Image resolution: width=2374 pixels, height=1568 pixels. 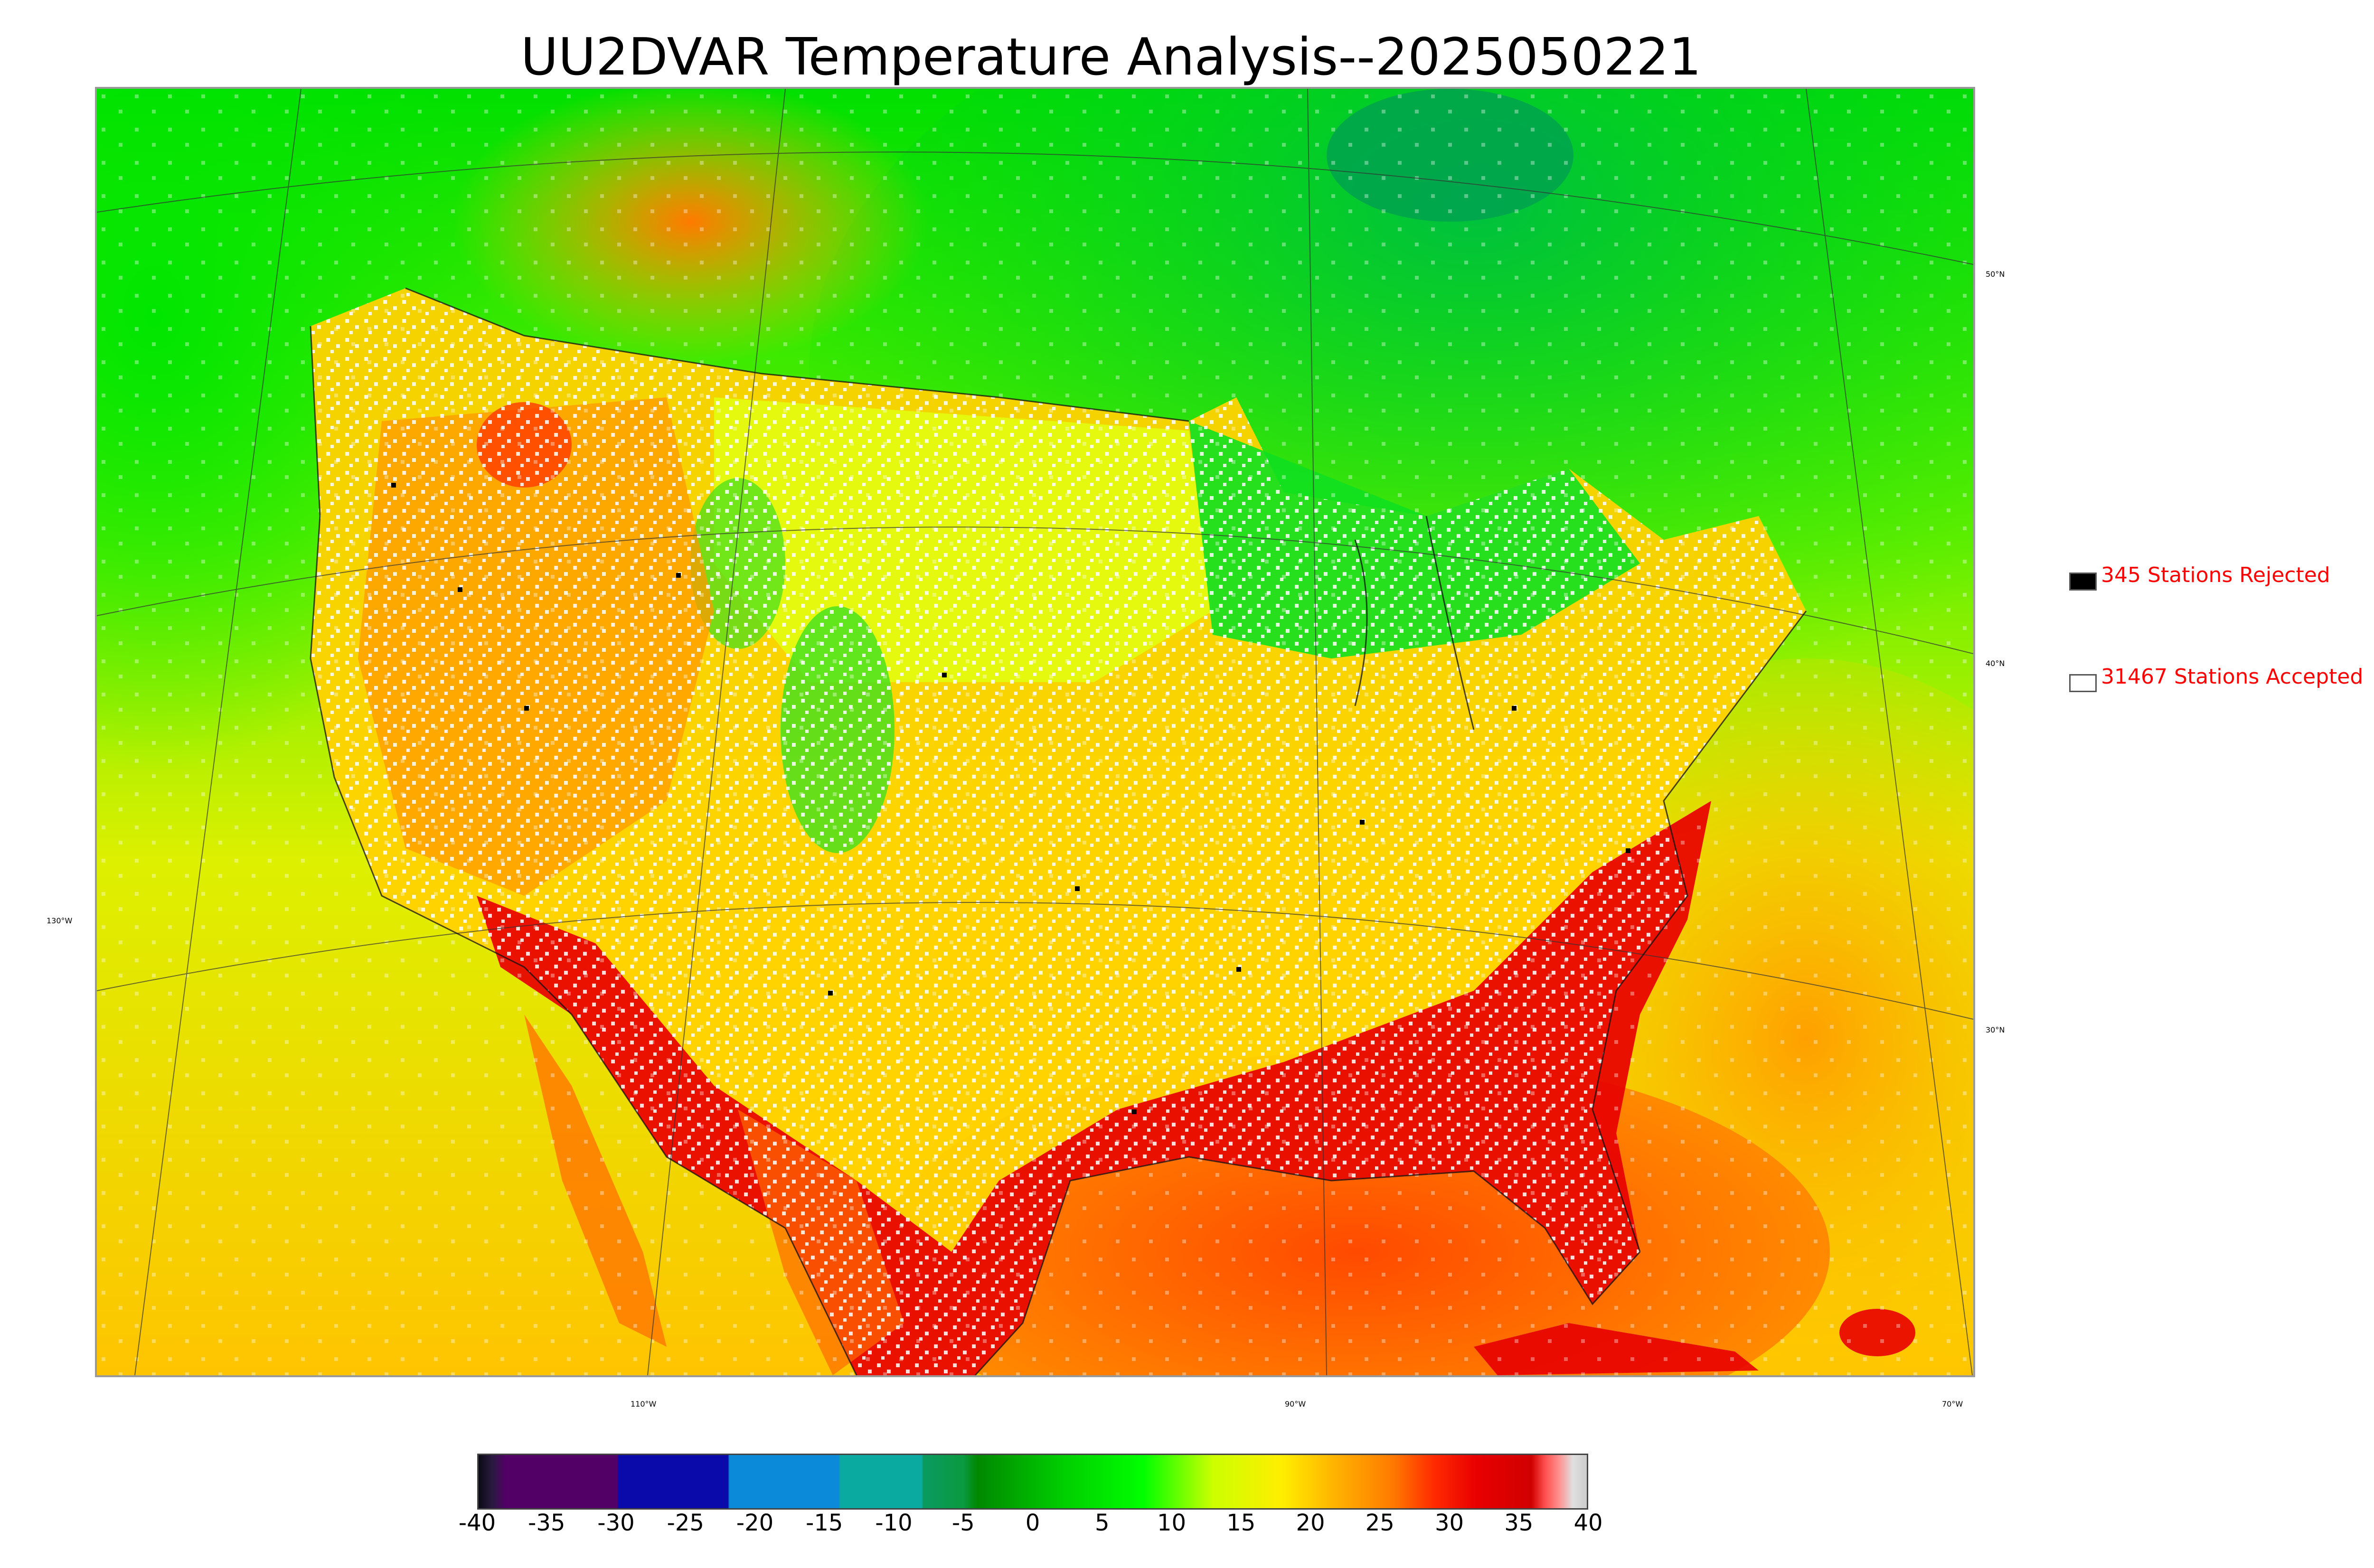 I want to click on colorbar-tick-label: -25, so click(x=685, y=1523).